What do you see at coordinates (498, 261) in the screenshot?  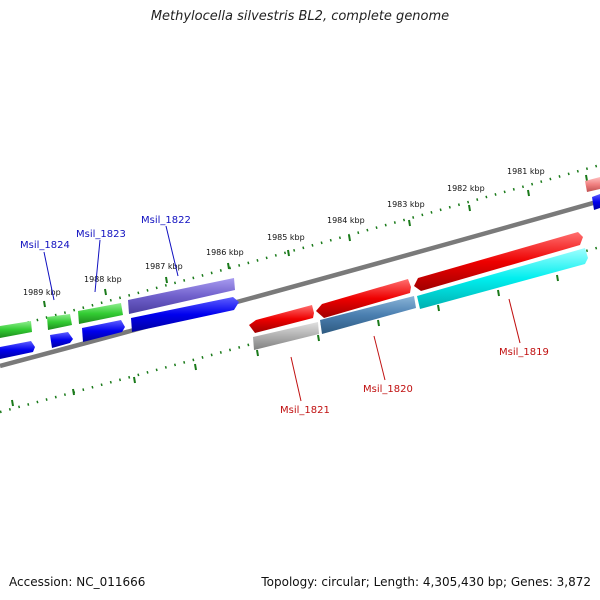 I see `gene-msil-1819-top` at bounding box center [498, 261].